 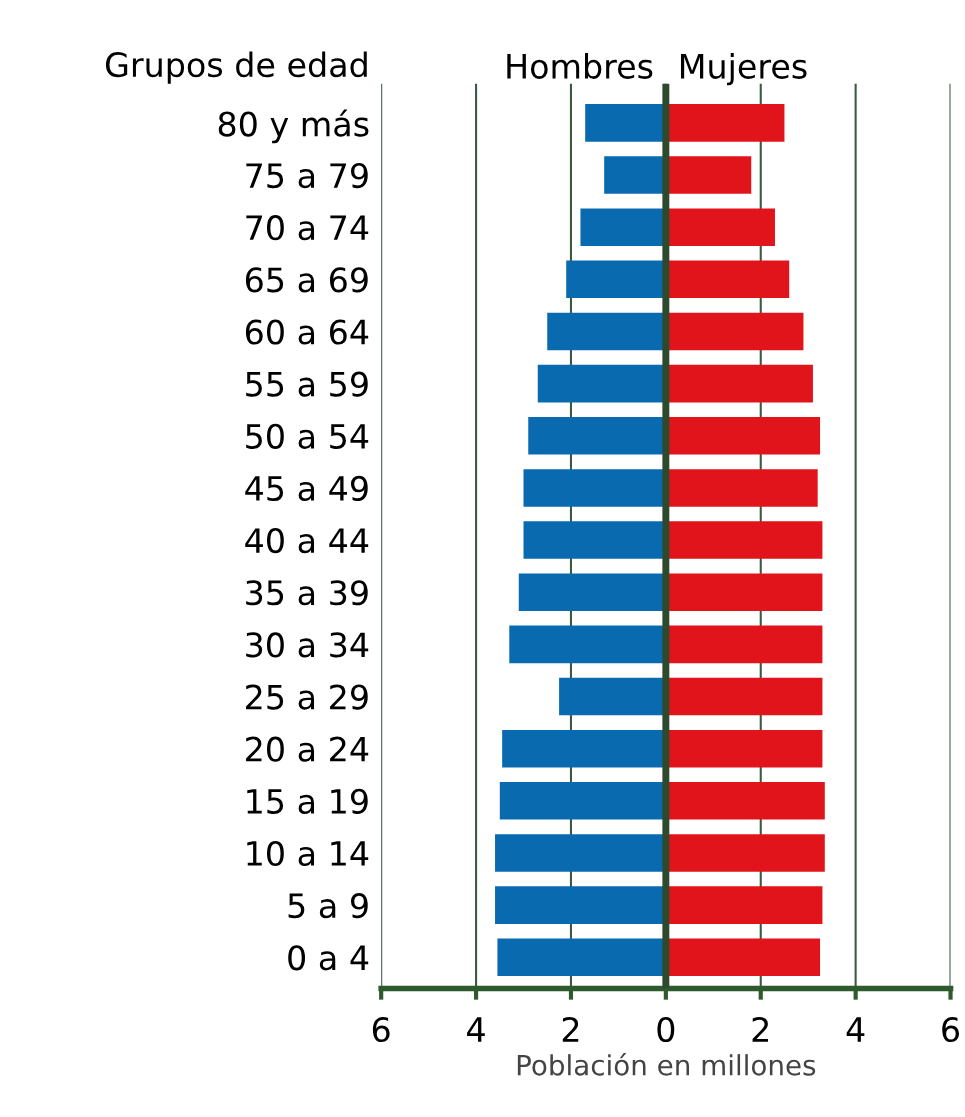 What do you see at coordinates (328, 958) in the screenshot?
I see `y-tick-label: 0 a 4` at bounding box center [328, 958].